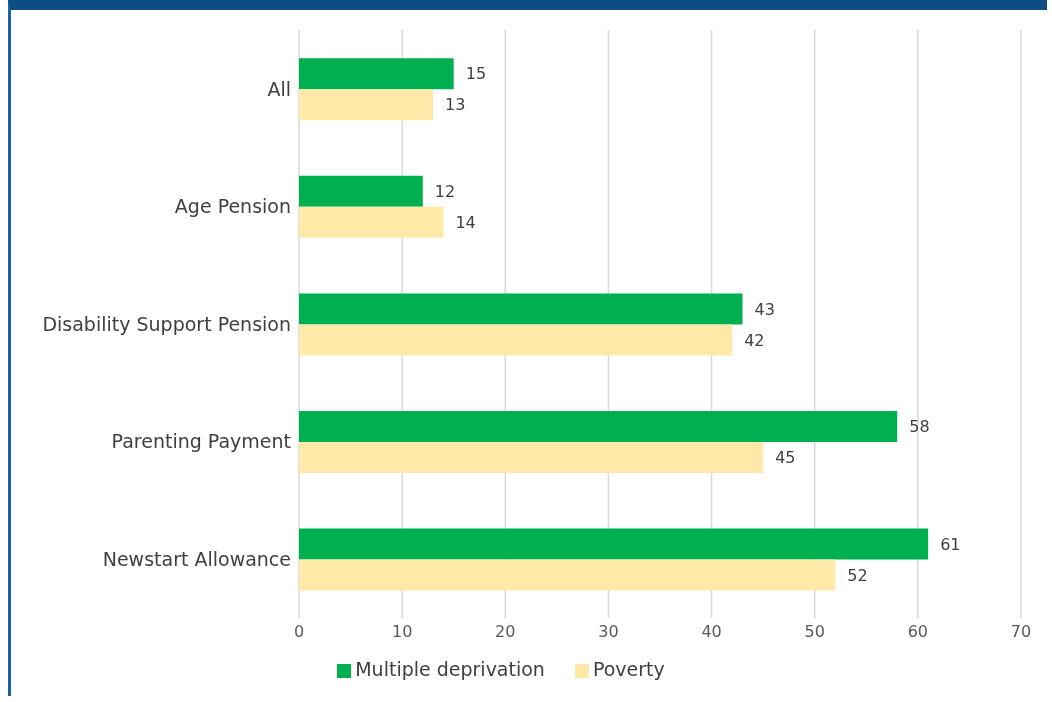 This screenshot has height=702, width=1052. I want to click on y-tick-label: All, so click(279, 88).